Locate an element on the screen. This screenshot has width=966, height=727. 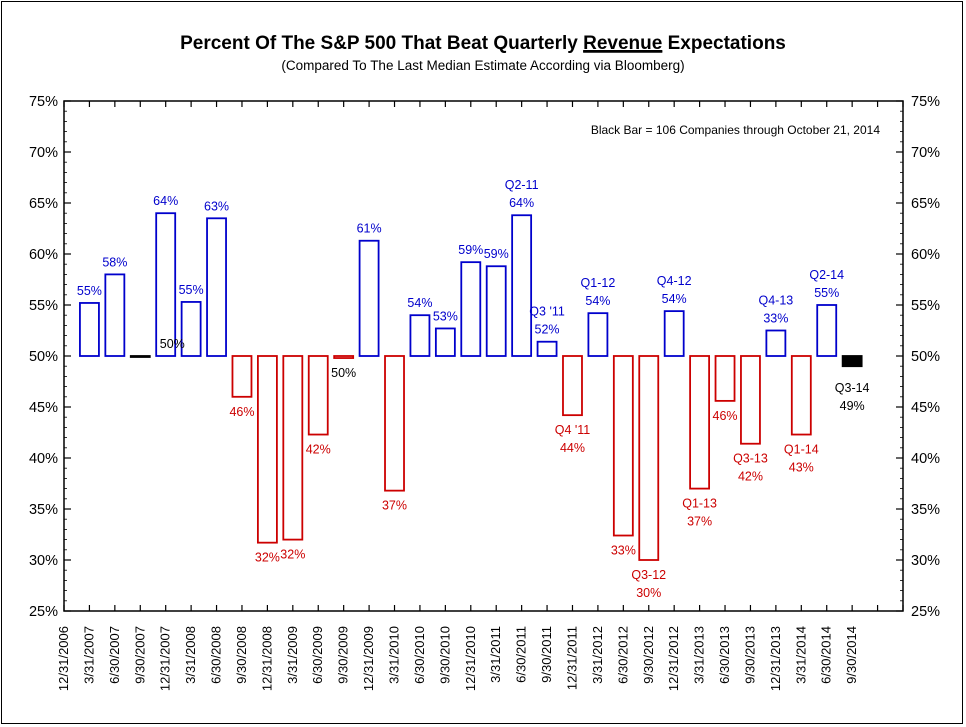
x-tick-label: 6/30/2008 is located at coordinates (216, 655).